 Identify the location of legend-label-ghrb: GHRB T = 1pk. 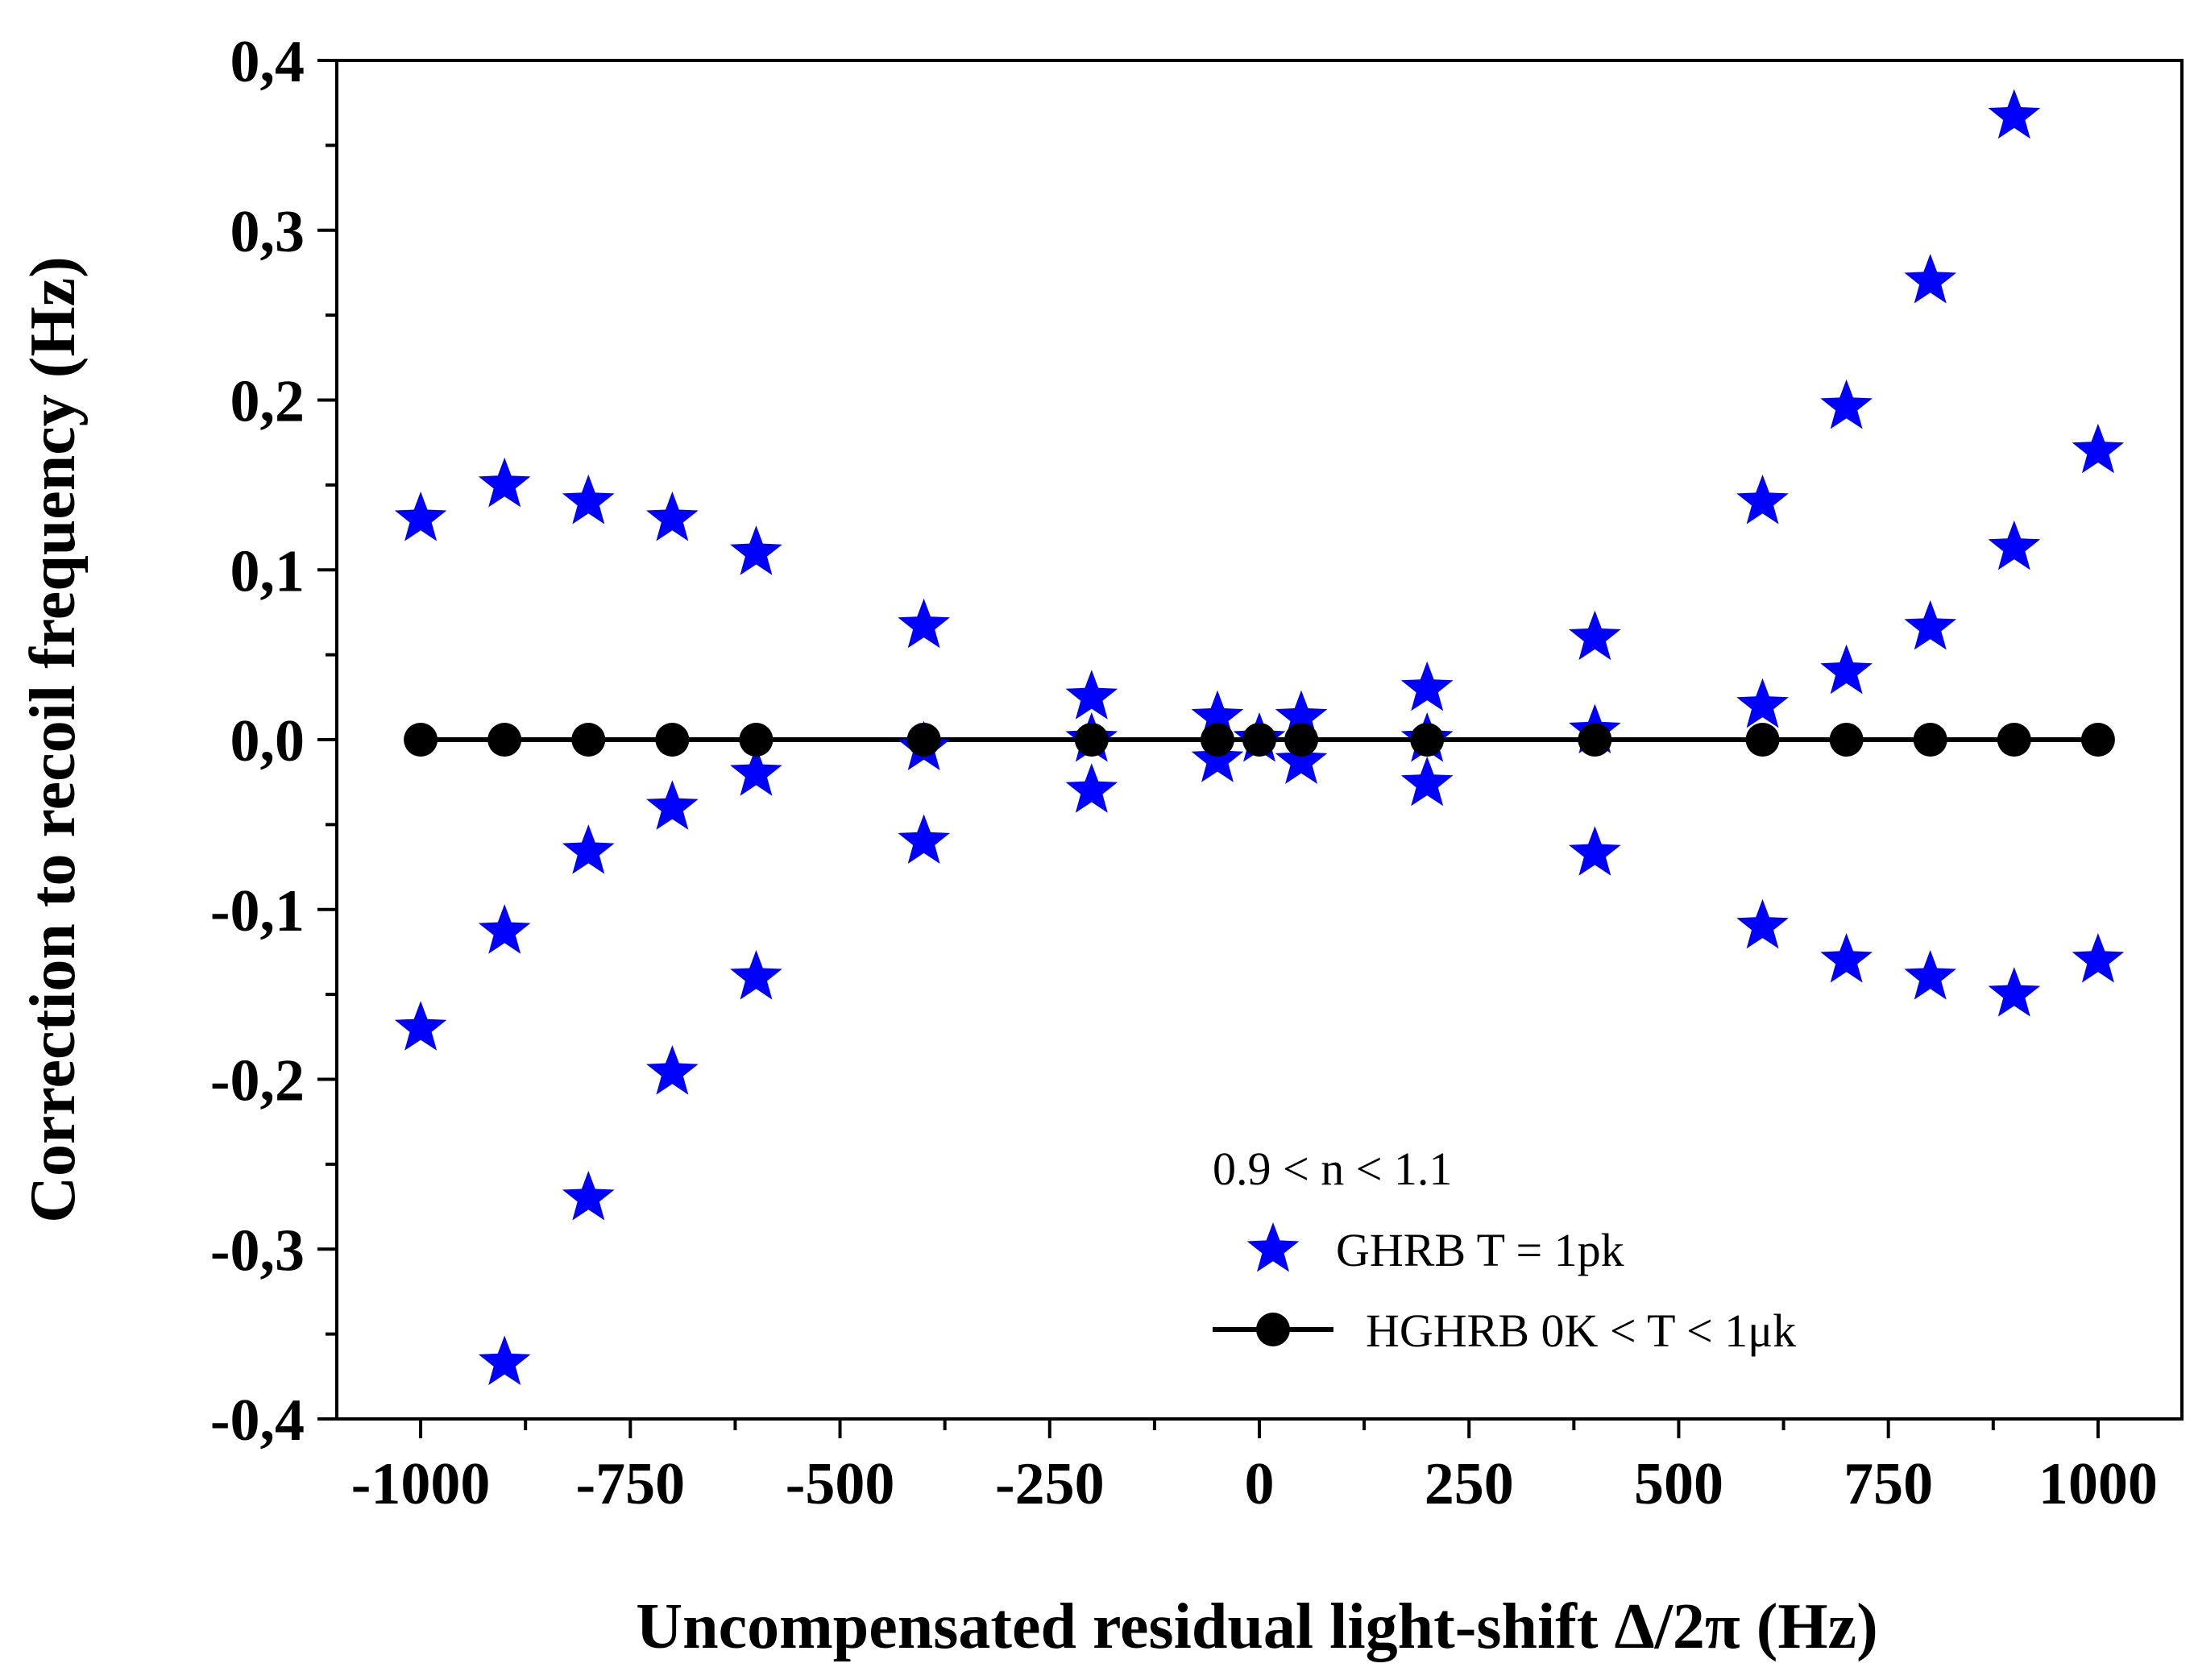
(1480, 1250).